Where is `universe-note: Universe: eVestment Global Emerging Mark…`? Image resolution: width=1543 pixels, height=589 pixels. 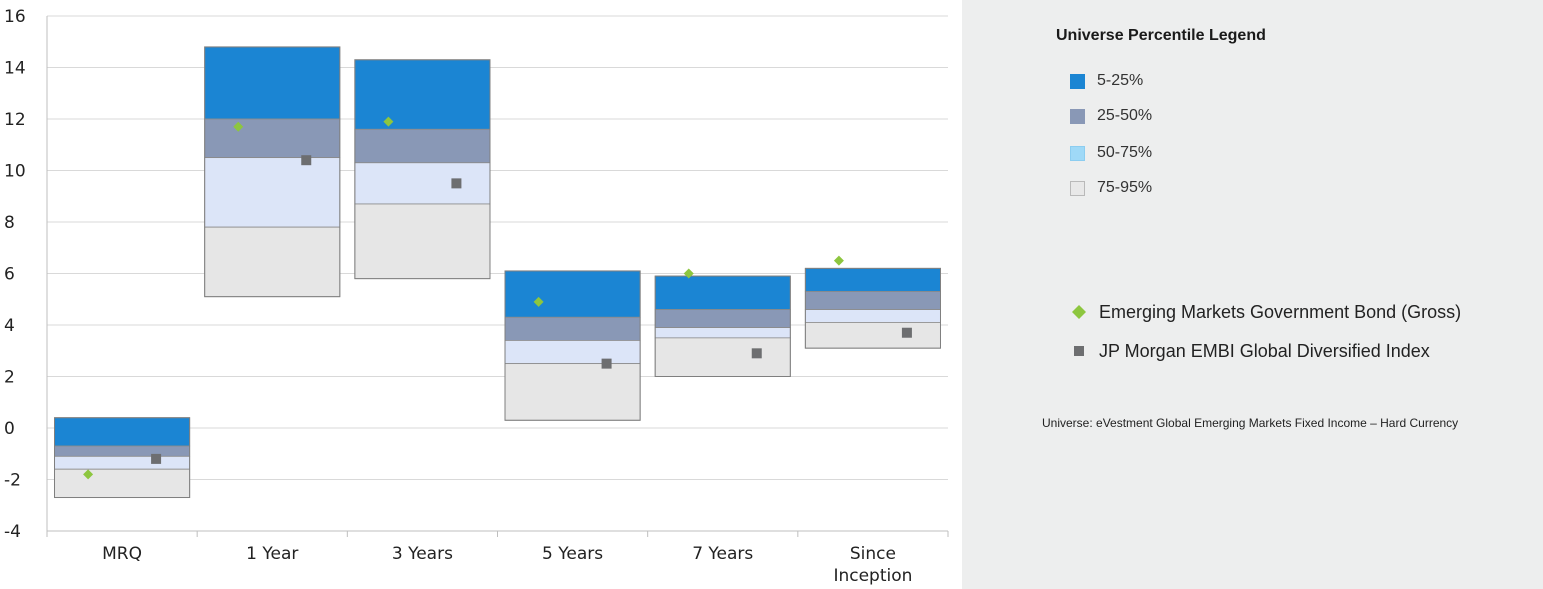
universe-note: Universe: eVestment Global Emerging Mark… is located at coordinates (1250, 423).